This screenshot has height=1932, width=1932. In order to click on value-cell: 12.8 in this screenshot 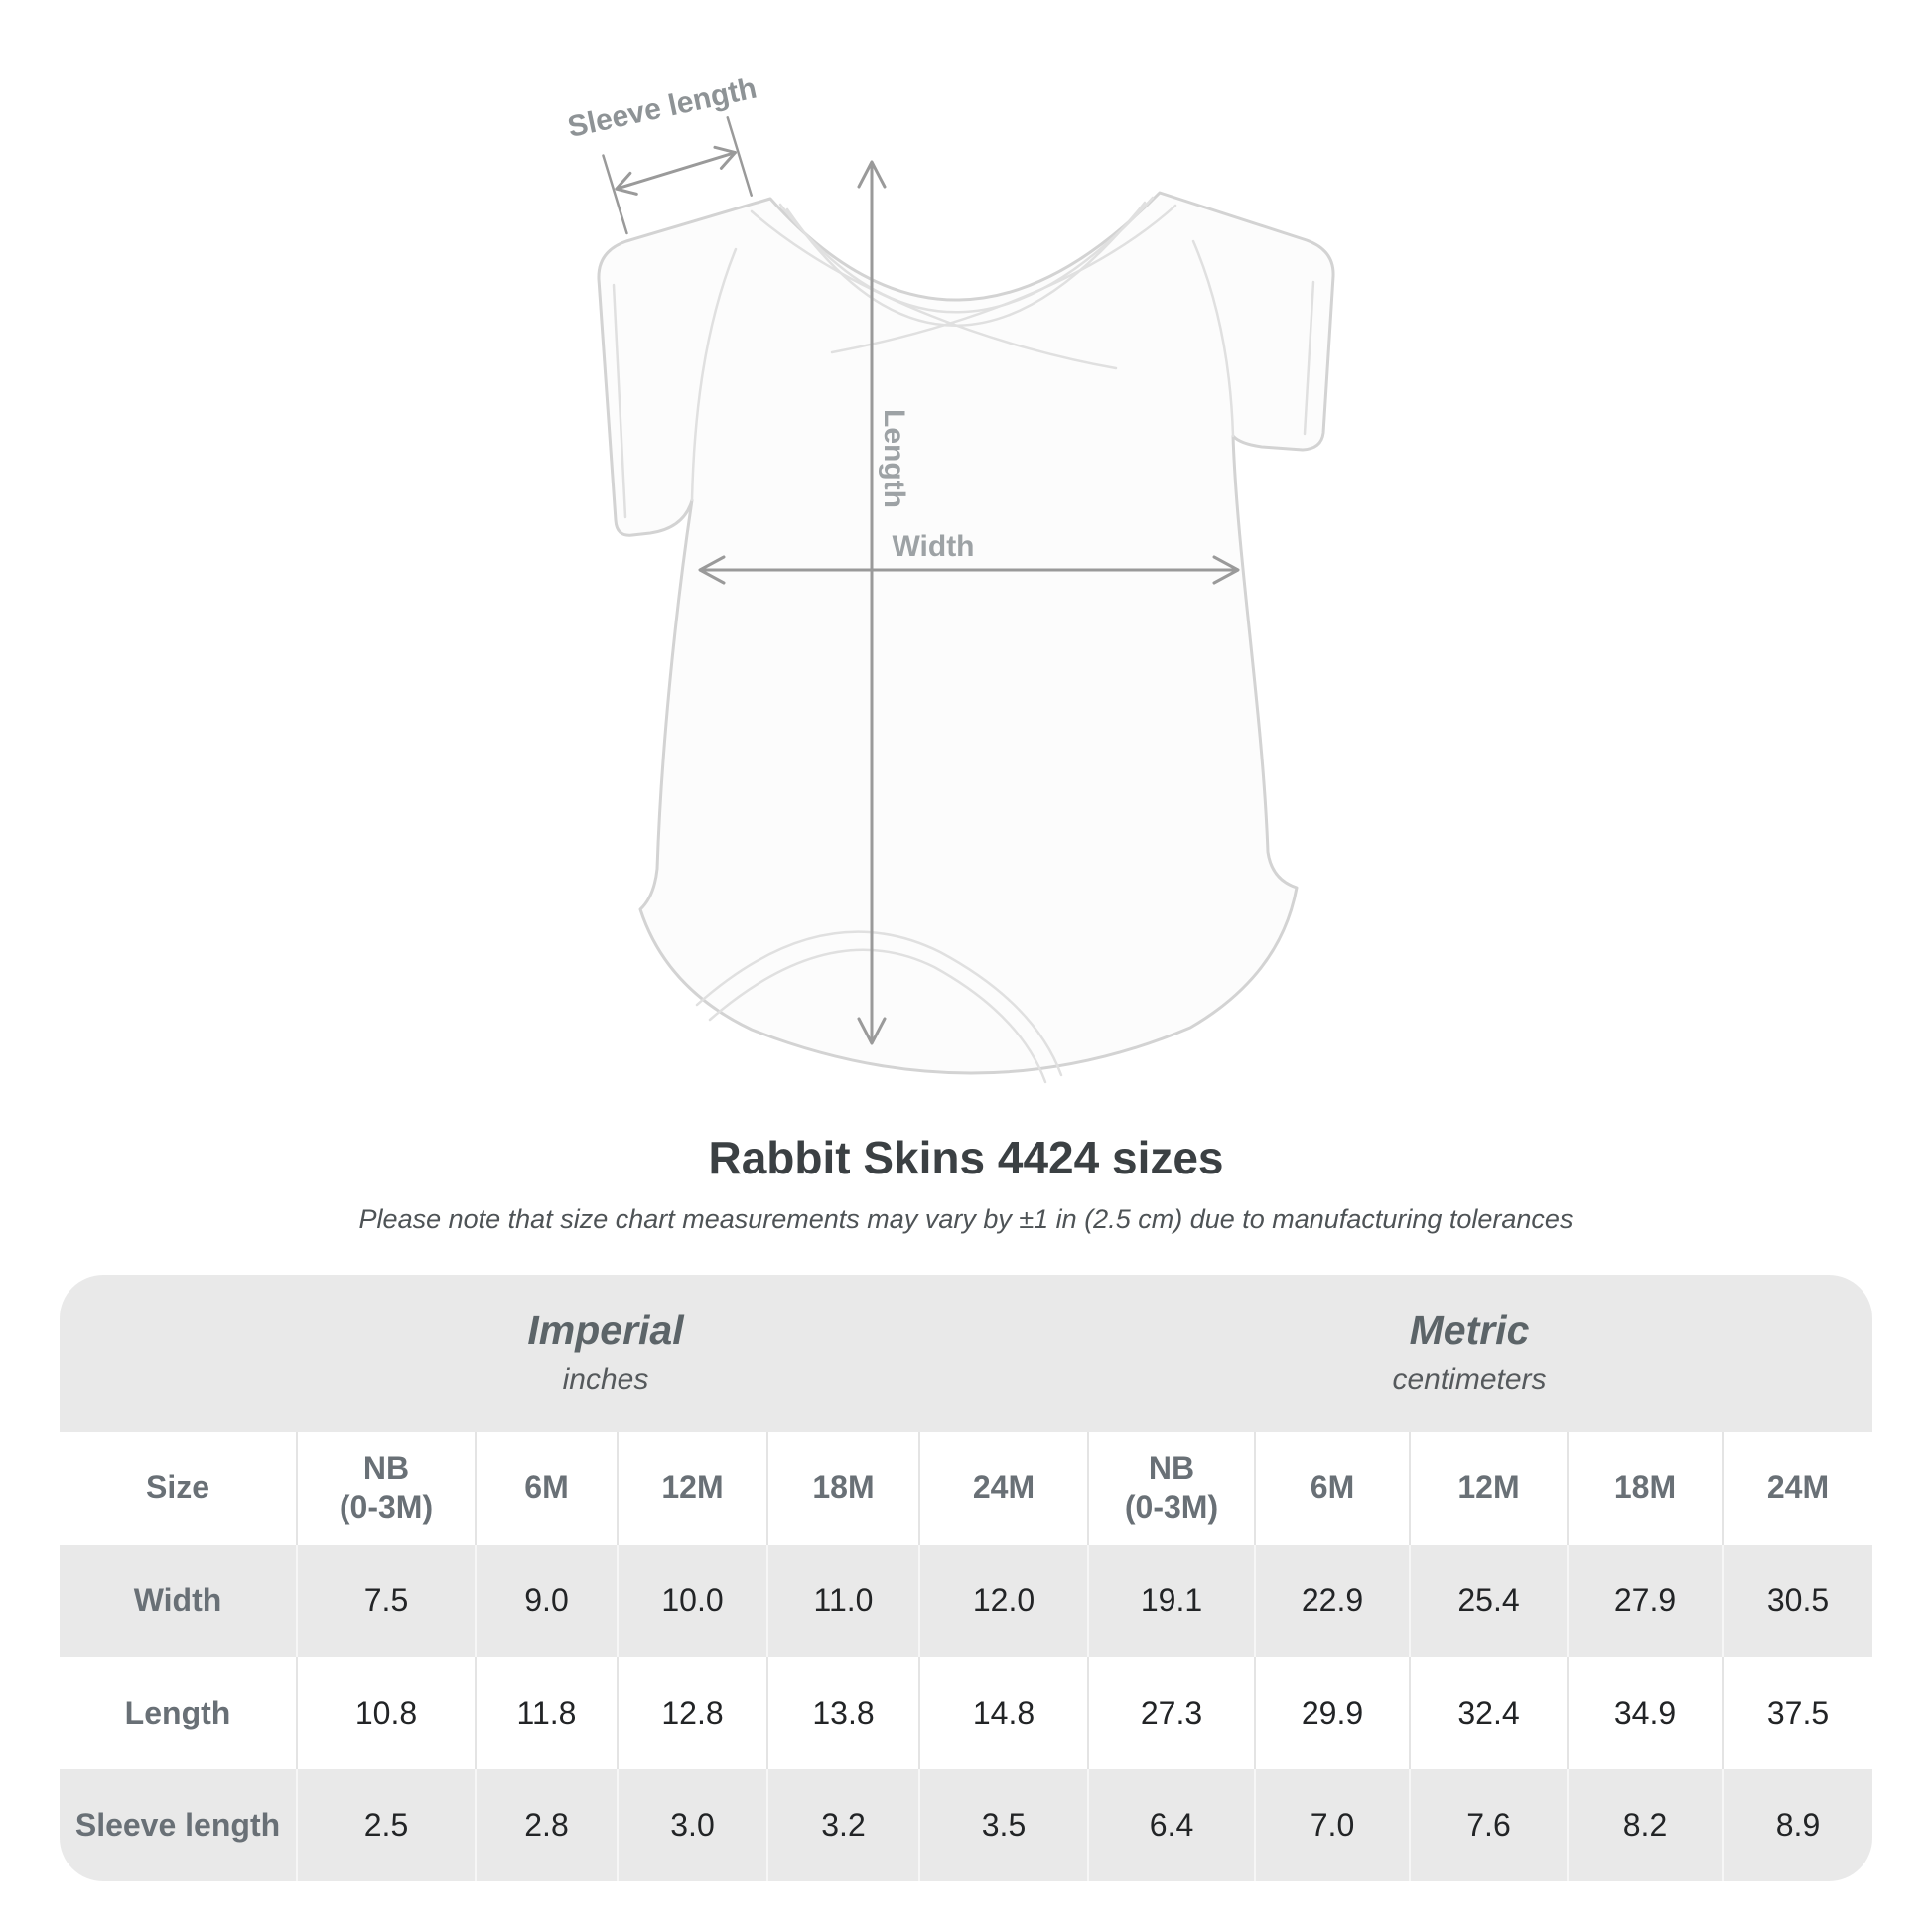, I will do `click(691, 1713)`.